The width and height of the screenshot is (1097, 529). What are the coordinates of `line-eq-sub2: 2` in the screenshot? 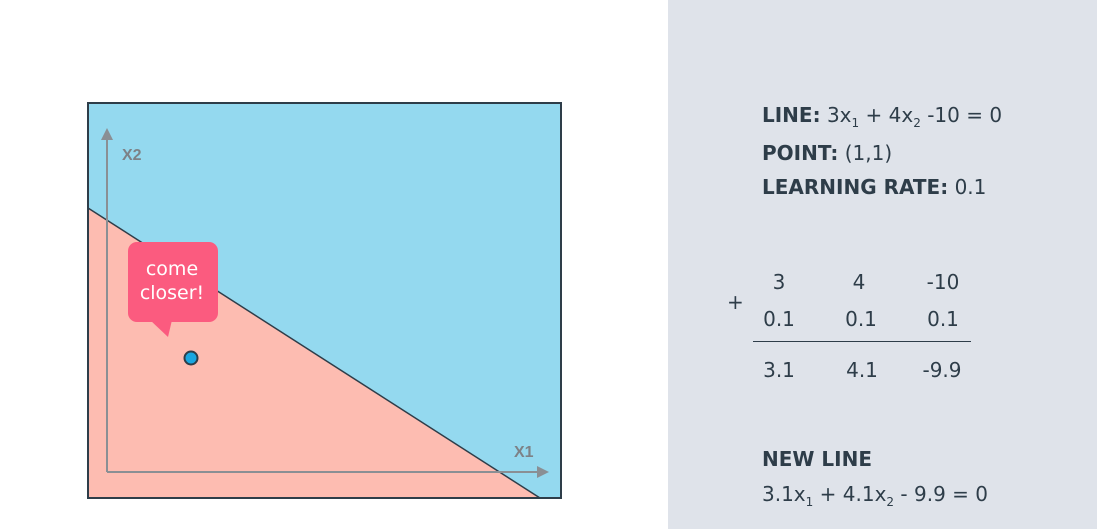 It's located at (917, 123).